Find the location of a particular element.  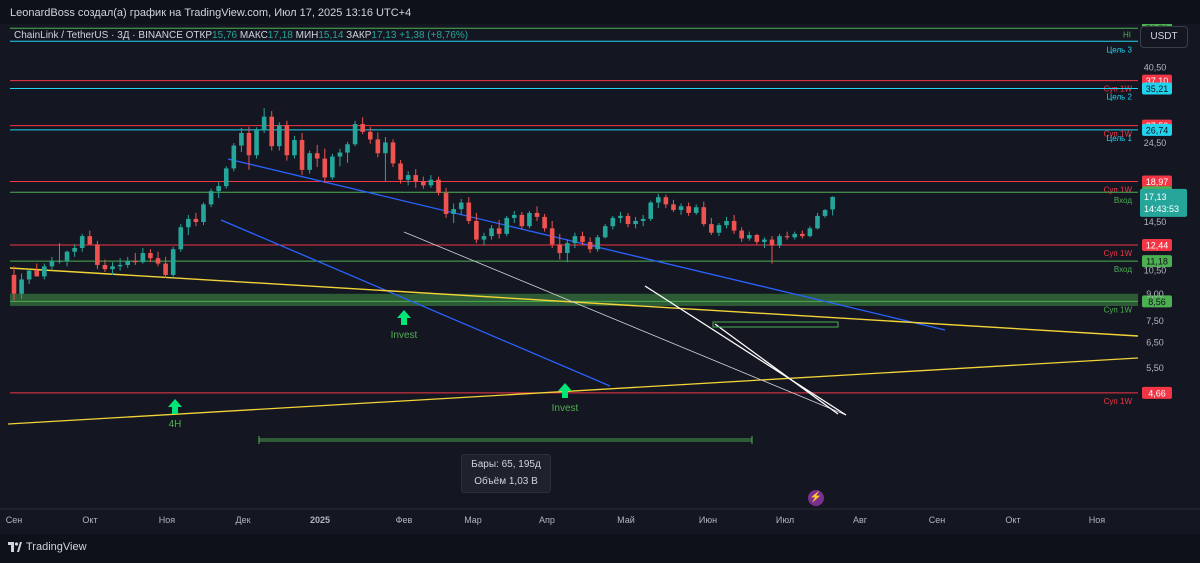

level-label: Цель 3 is located at coordinates (1119, 49).